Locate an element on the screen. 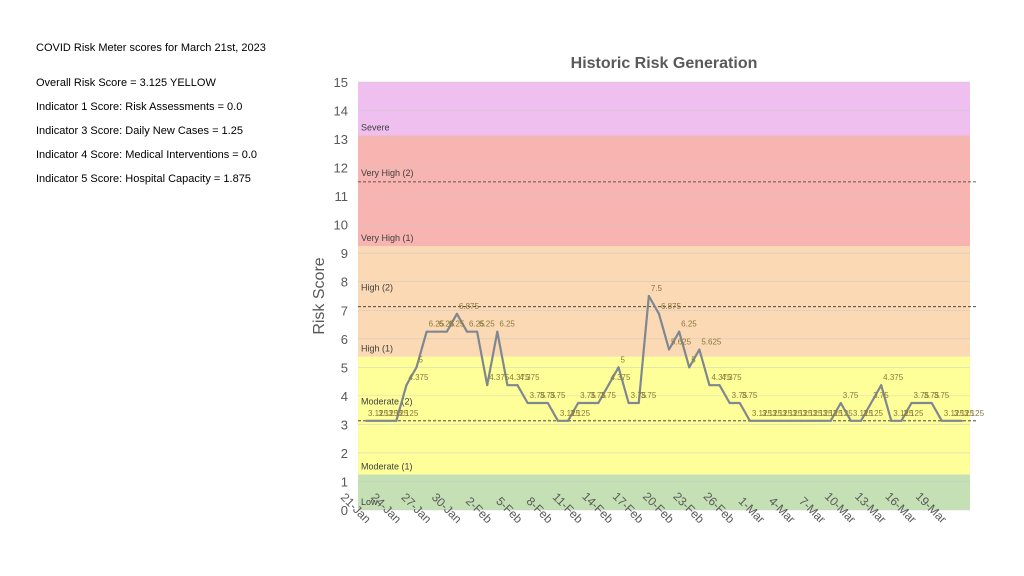 Image resolution: width=1024 pixels, height=576 pixels. risk-band-label: Very High (1) is located at coordinates (387, 238).